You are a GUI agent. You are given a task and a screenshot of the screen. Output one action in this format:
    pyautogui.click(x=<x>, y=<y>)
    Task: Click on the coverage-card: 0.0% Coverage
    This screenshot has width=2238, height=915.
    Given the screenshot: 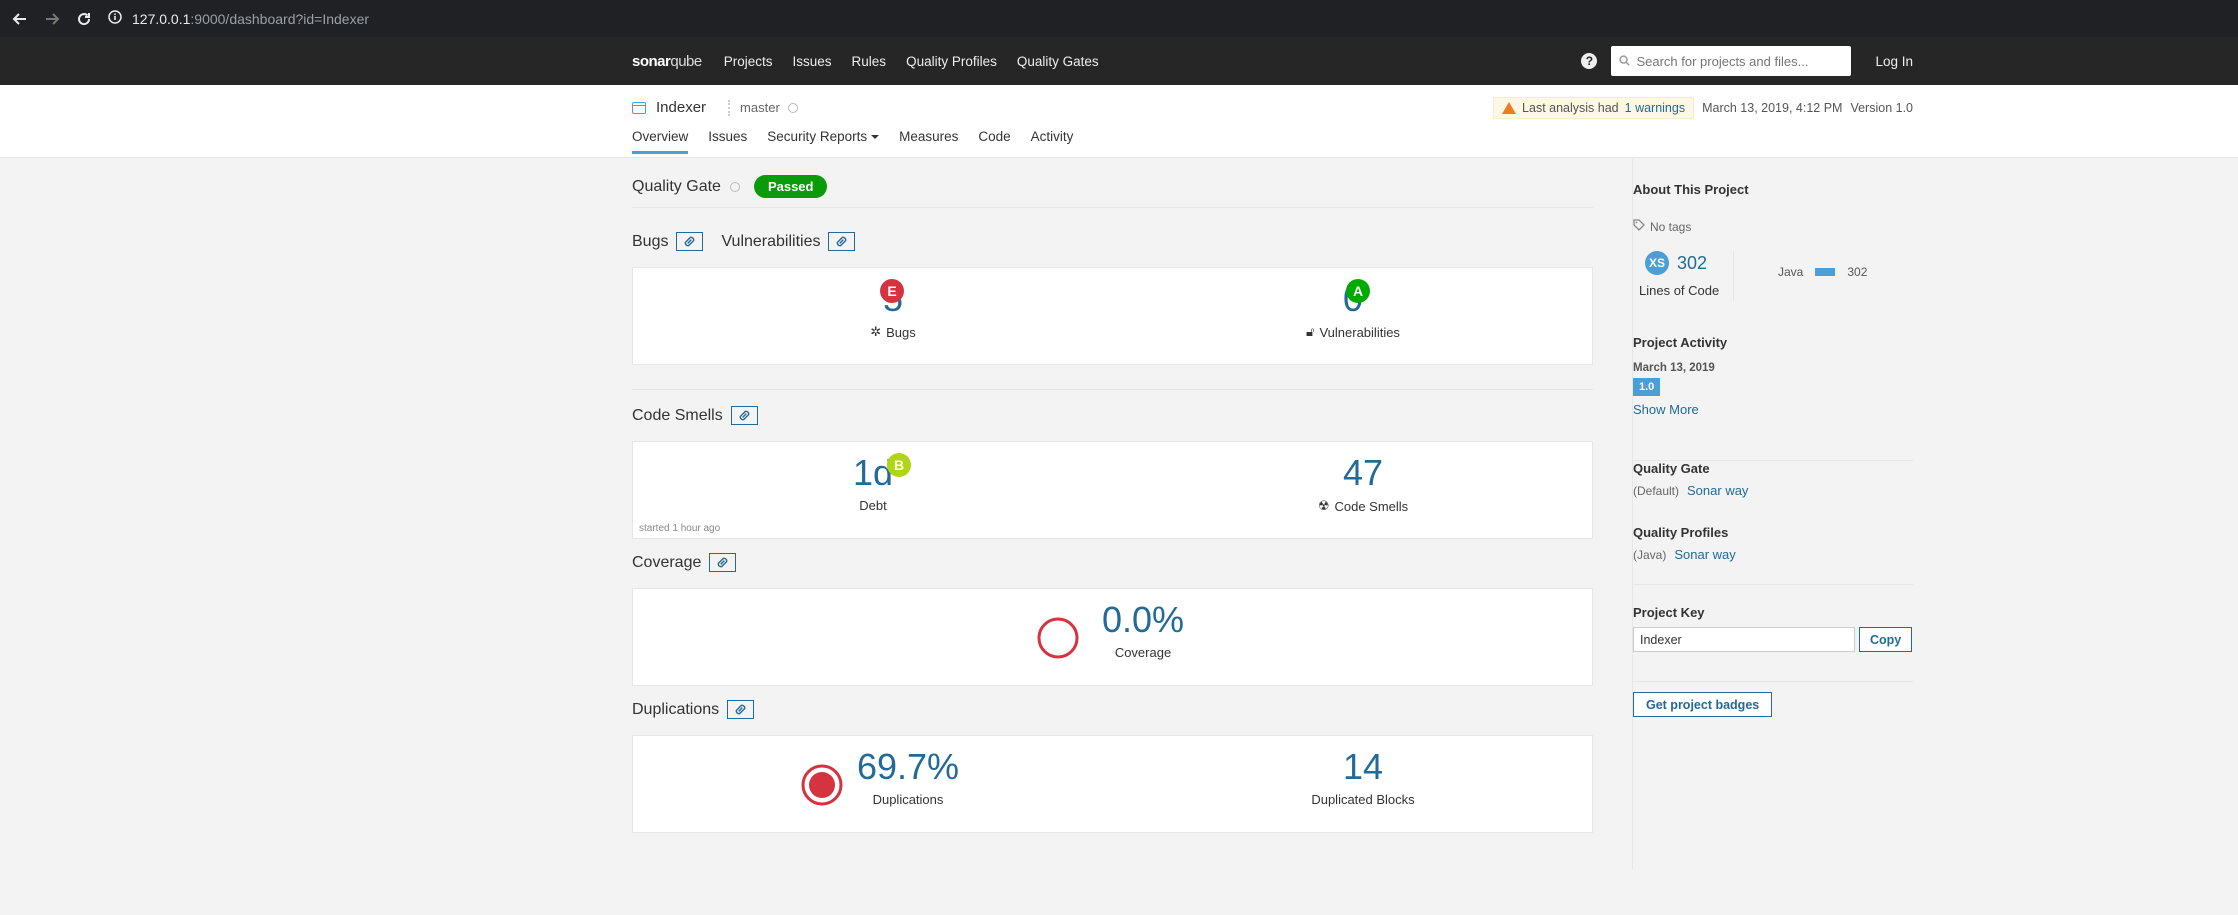 What is the action you would take?
    pyautogui.click(x=1112, y=637)
    